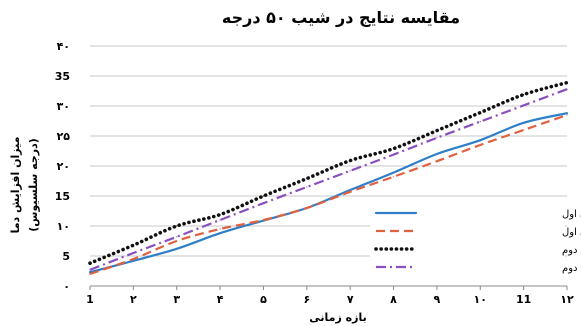 The image size is (581, 326). Describe the element at coordinates (220, 299) in the screenshot. I see `x-tick-label: ۴` at that location.